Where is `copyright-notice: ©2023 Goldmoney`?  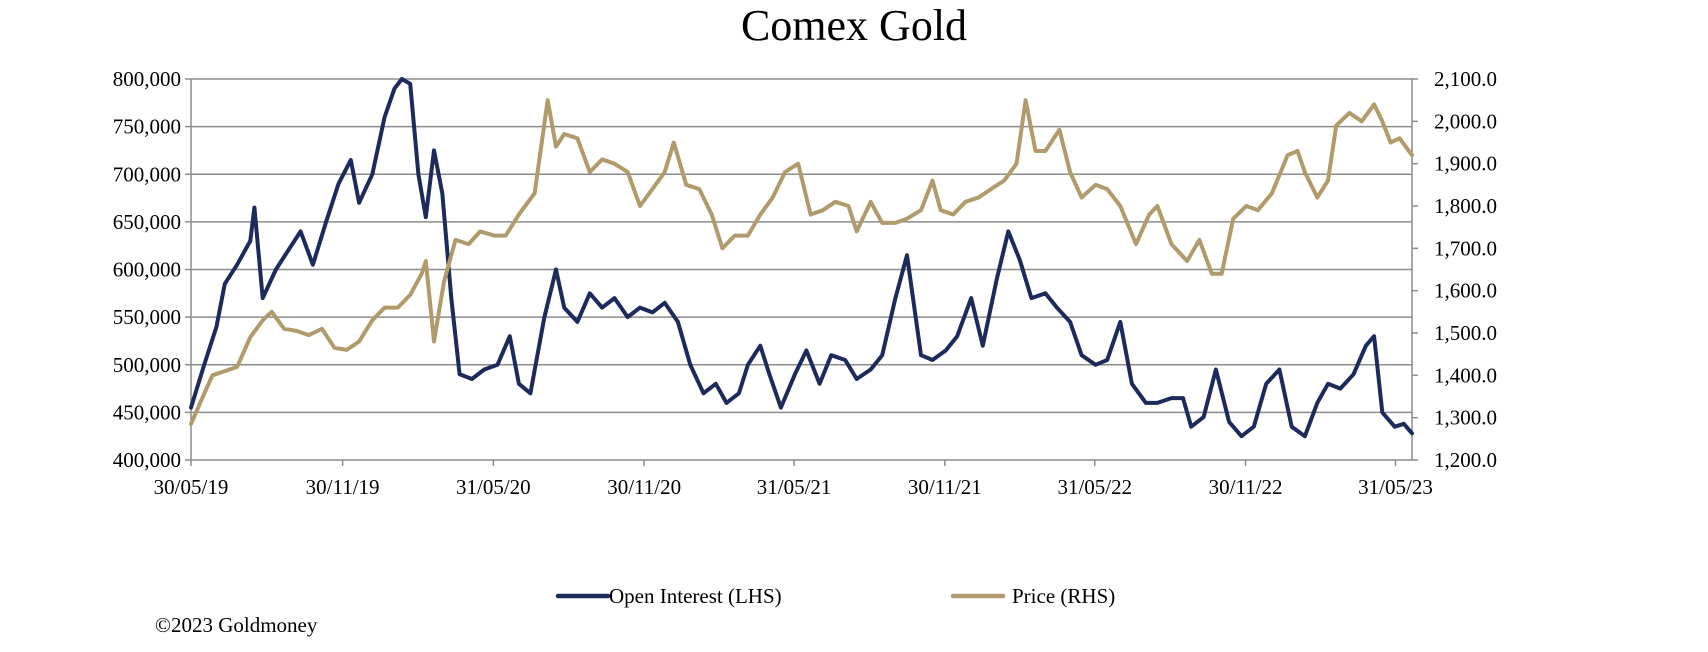
copyright-notice: ©2023 Goldmoney is located at coordinates (236, 625).